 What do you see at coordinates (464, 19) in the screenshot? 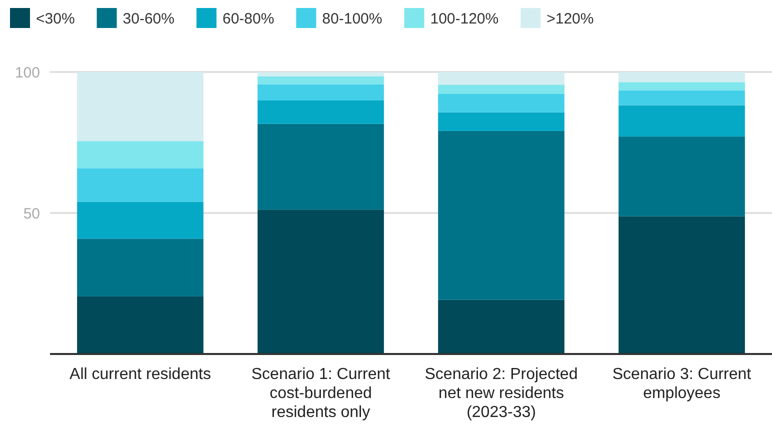
I see `legend-label: 100-120%` at bounding box center [464, 19].